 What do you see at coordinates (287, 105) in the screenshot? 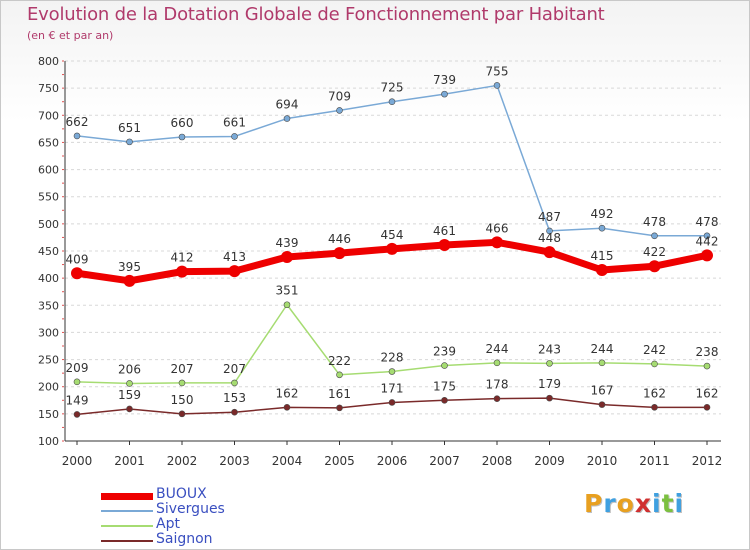
I see `data-label-sivergues: 694` at bounding box center [287, 105].